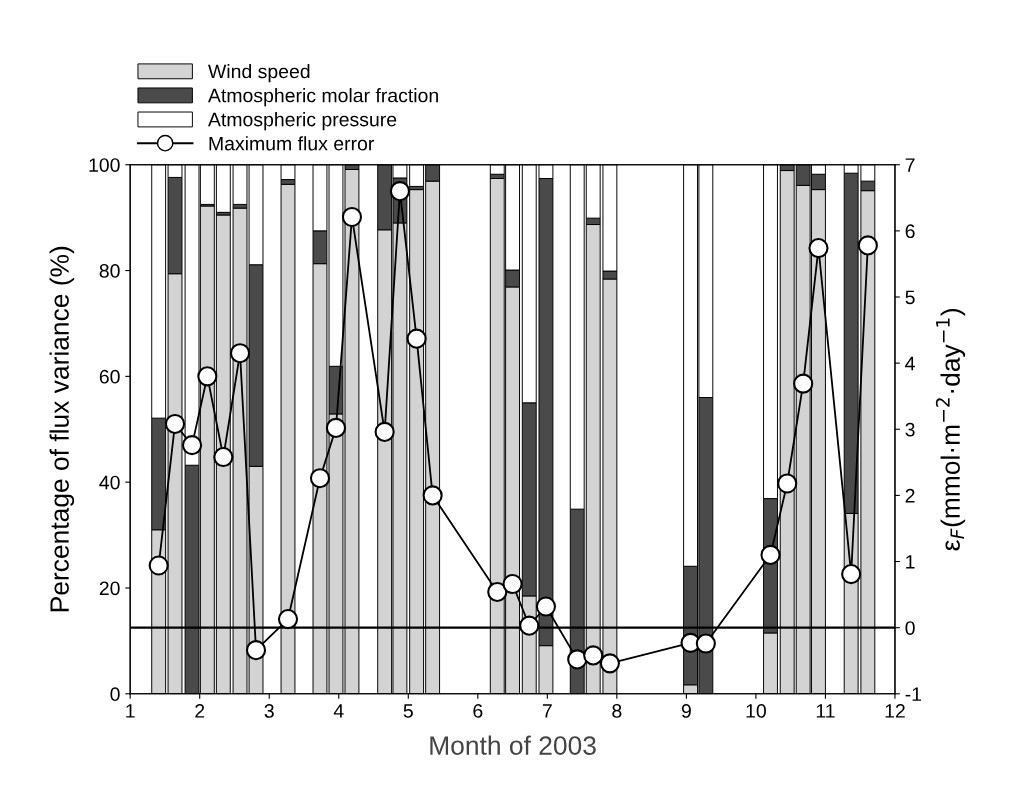  Describe the element at coordinates (478, 711) in the screenshot. I see `x-tick-label: 6` at that location.